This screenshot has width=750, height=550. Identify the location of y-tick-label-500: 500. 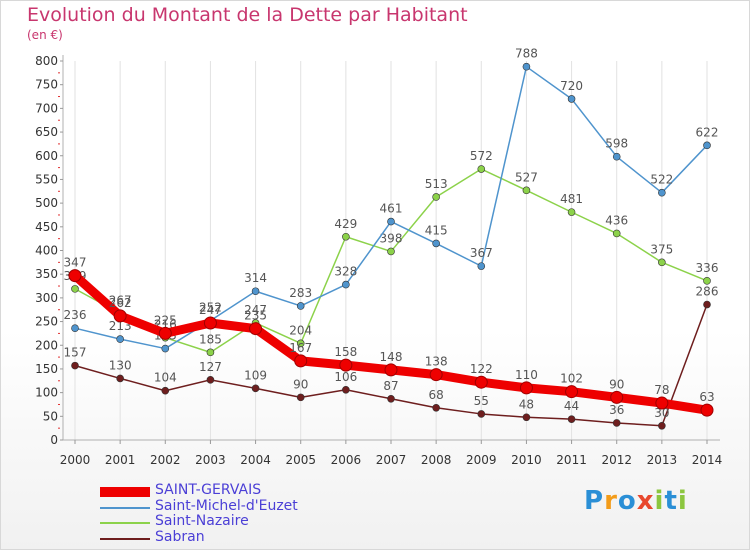
(46, 203).